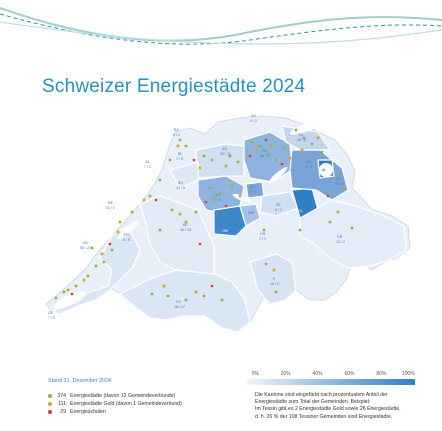  Describe the element at coordinates (50, 396) in the screenshot. I see `energy-city-dot` at that location.